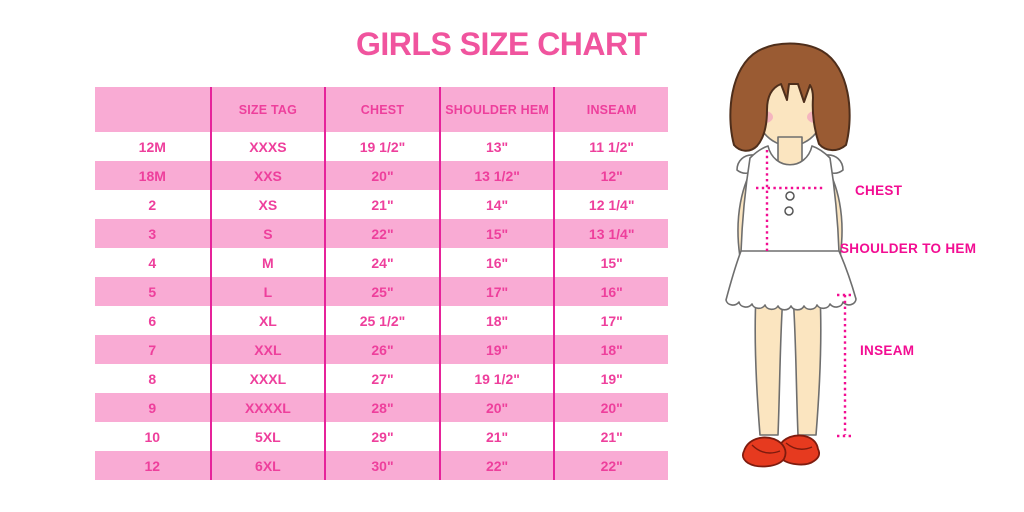 The height and width of the screenshot is (512, 1024). What do you see at coordinates (152, 291) in the screenshot?
I see `table-cell: 5` at bounding box center [152, 291].